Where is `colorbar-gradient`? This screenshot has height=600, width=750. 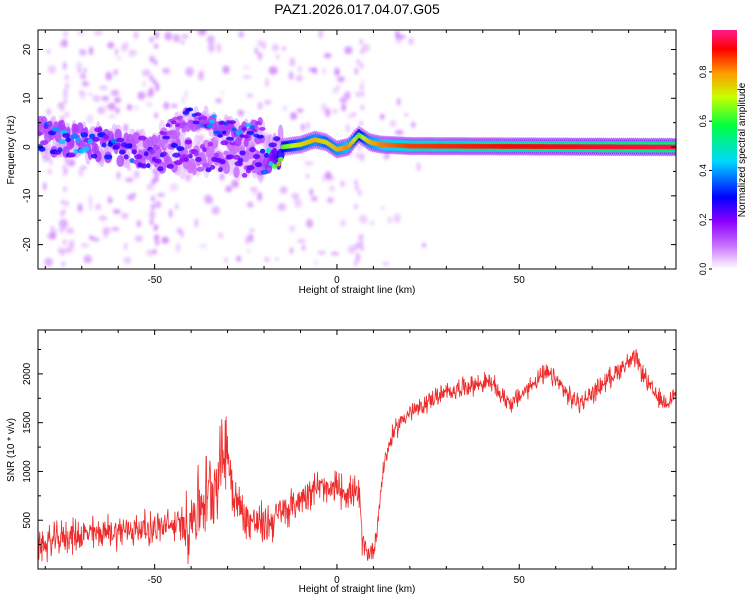 colorbar-gradient is located at coordinates (724, 149).